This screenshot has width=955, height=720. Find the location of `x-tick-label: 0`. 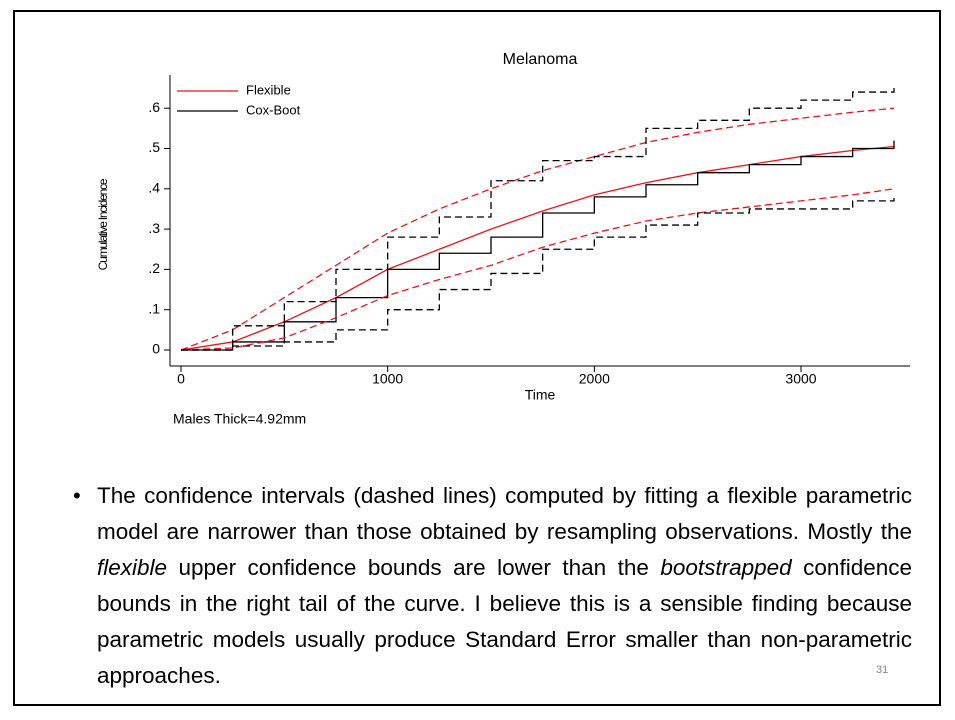

x-tick-label: 0 is located at coordinates (181, 379).